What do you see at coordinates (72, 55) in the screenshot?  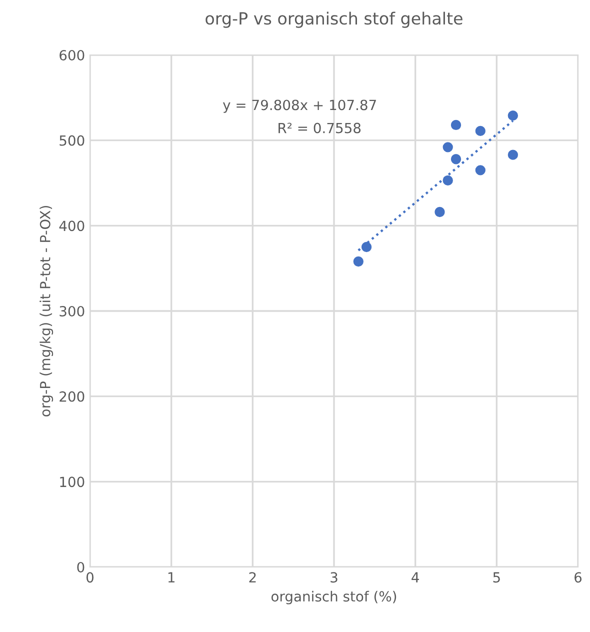 I see `y-tick-label: 600` at bounding box center [72, 55].